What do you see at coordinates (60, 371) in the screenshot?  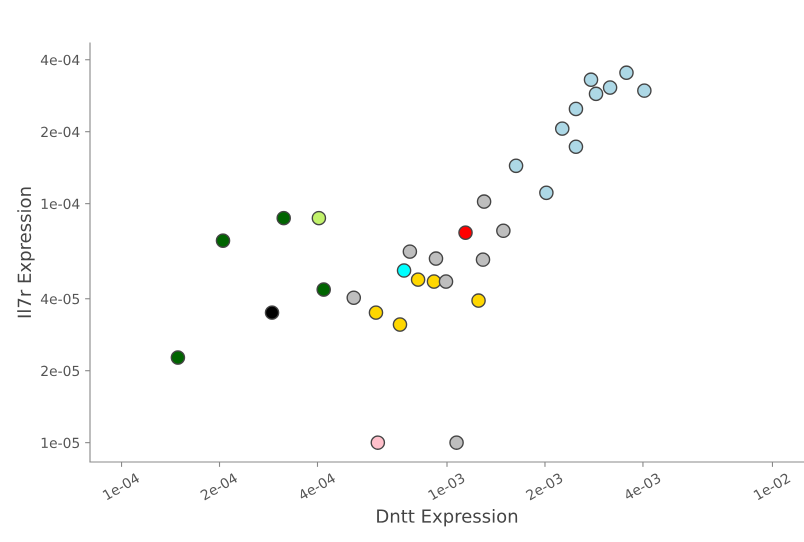 I see `y-tick-label: 2e-05` at bounding box center [60, 371].